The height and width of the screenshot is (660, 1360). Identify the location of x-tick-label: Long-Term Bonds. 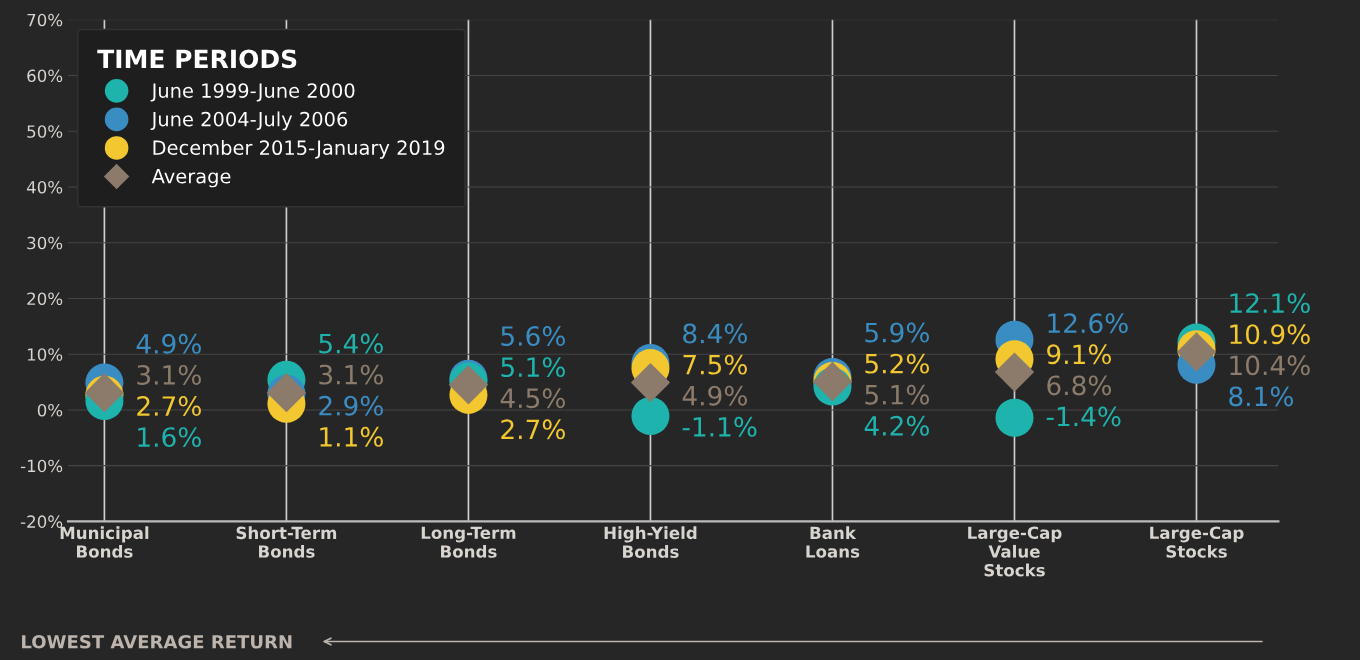
(468, 542).